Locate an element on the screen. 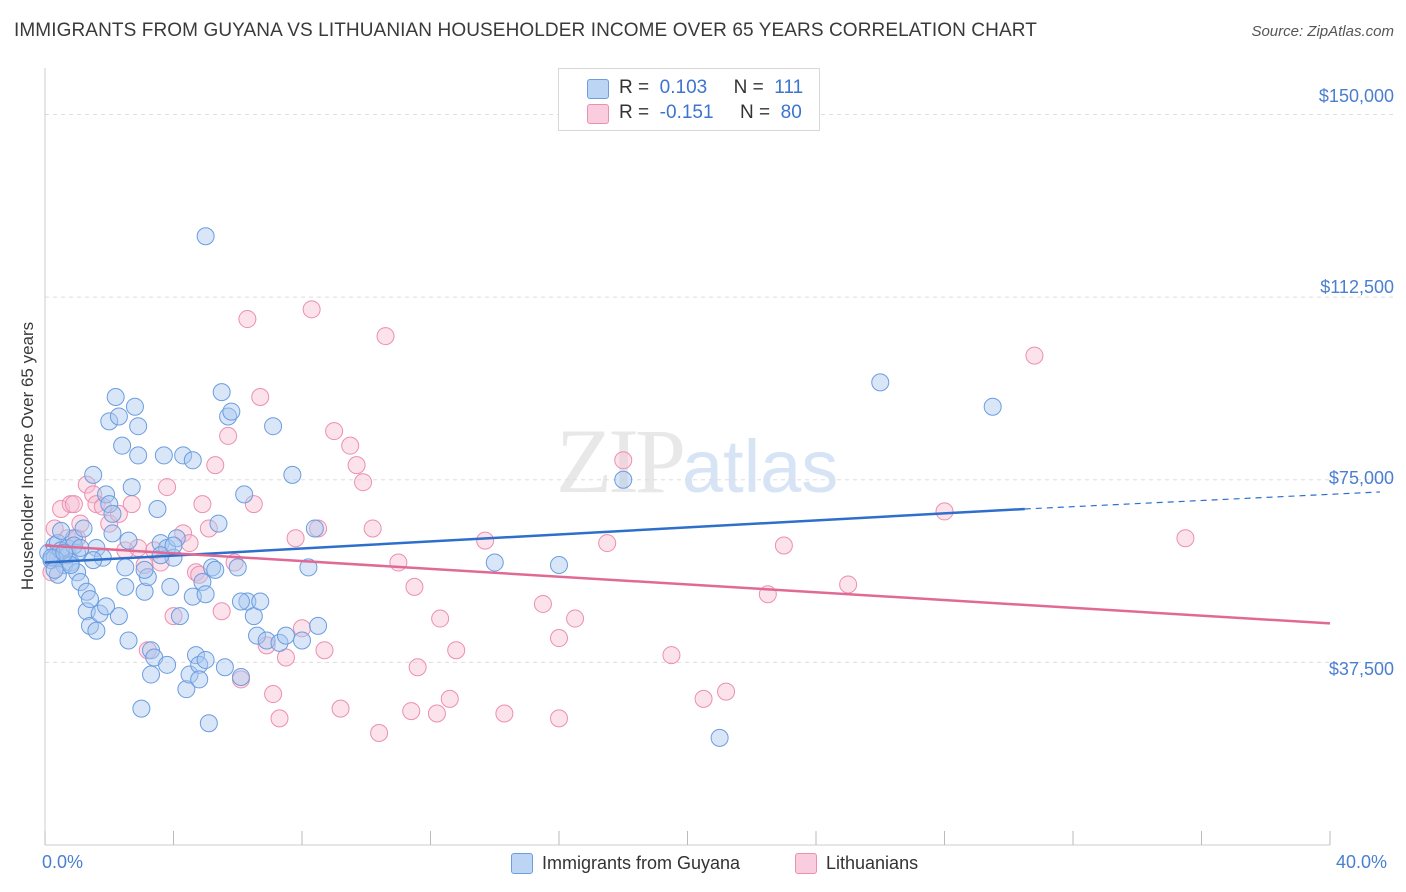 The height and width of the screenshot is (892, 1406). legend-swatch-blue is located at coordinates (598, 89).